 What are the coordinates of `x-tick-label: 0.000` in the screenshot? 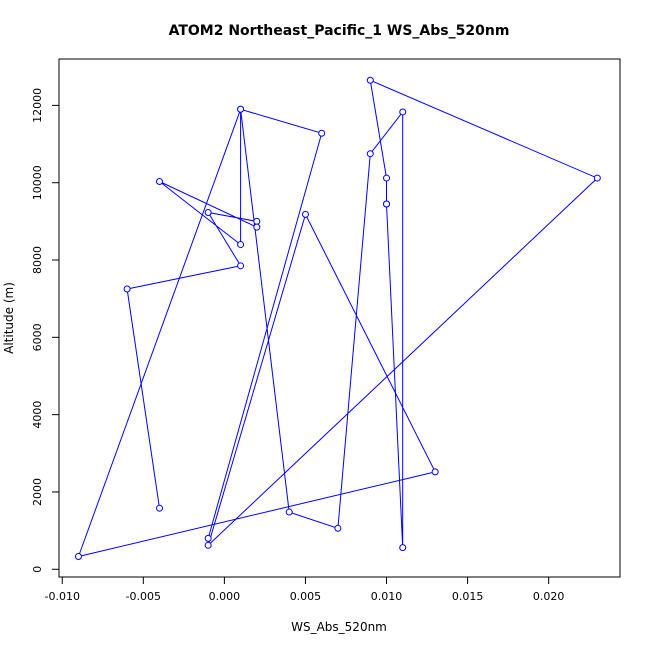 It's located at (225, 596).